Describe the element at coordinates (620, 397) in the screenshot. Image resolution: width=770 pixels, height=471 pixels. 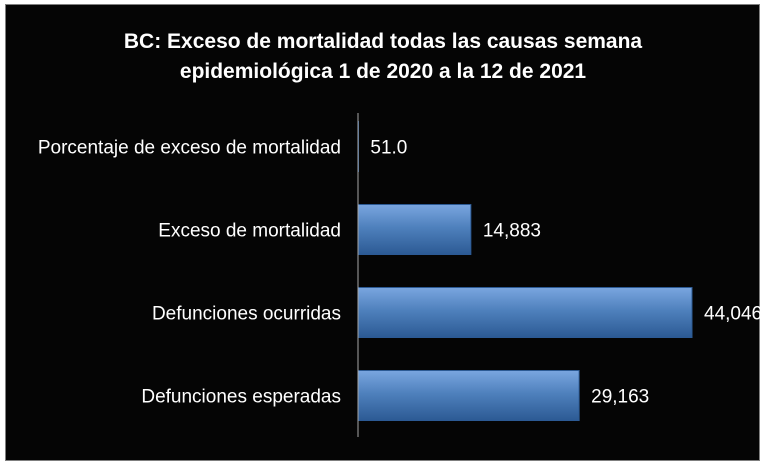
I see `data-label: 29,163` at that location.